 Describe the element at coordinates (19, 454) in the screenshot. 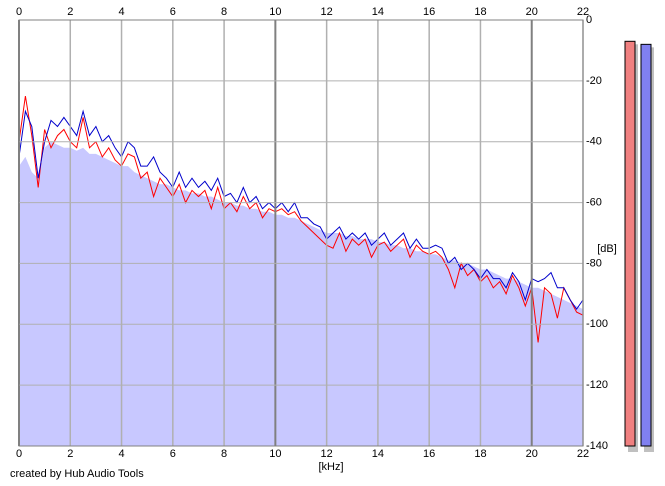

I see `x-tick-label-bottom: 0` at that location.